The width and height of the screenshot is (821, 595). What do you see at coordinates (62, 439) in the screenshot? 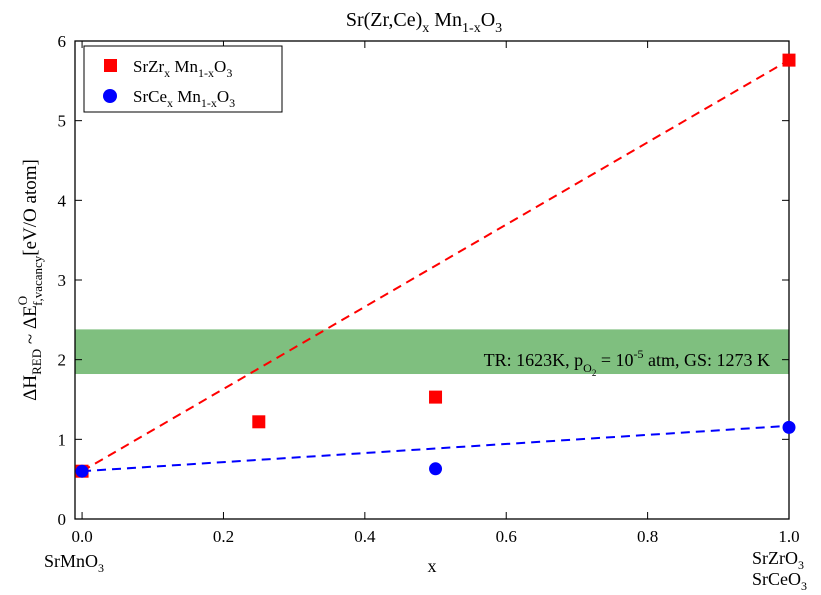
I see `y-tick-label: 1` at bounding box center [62, 439].